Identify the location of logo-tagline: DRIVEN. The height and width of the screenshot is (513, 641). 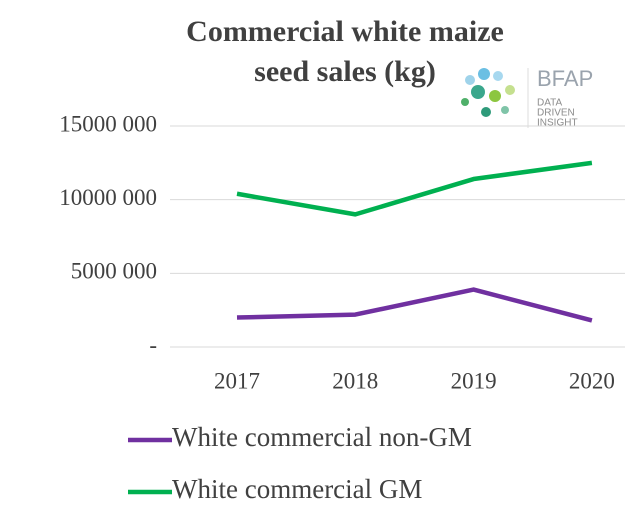
(556, 113).